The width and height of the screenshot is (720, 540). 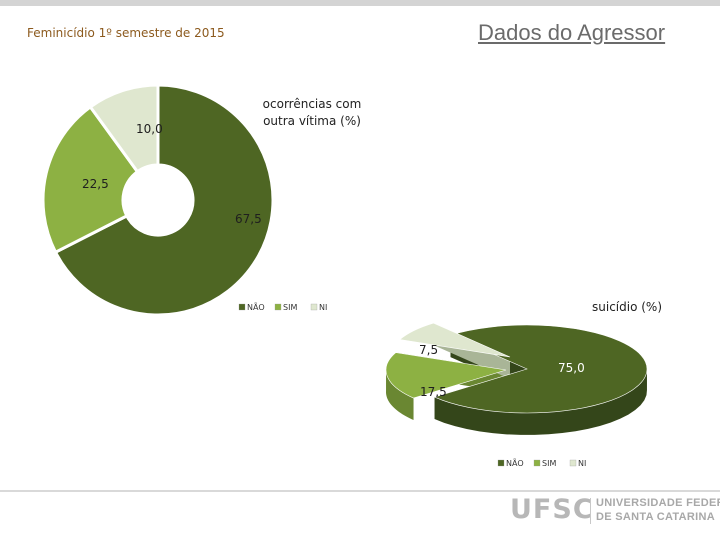 What do you see at coordinates (400, 394) in the screenshot?
I see `slice-side-sim` at bounding box center [400, 394].